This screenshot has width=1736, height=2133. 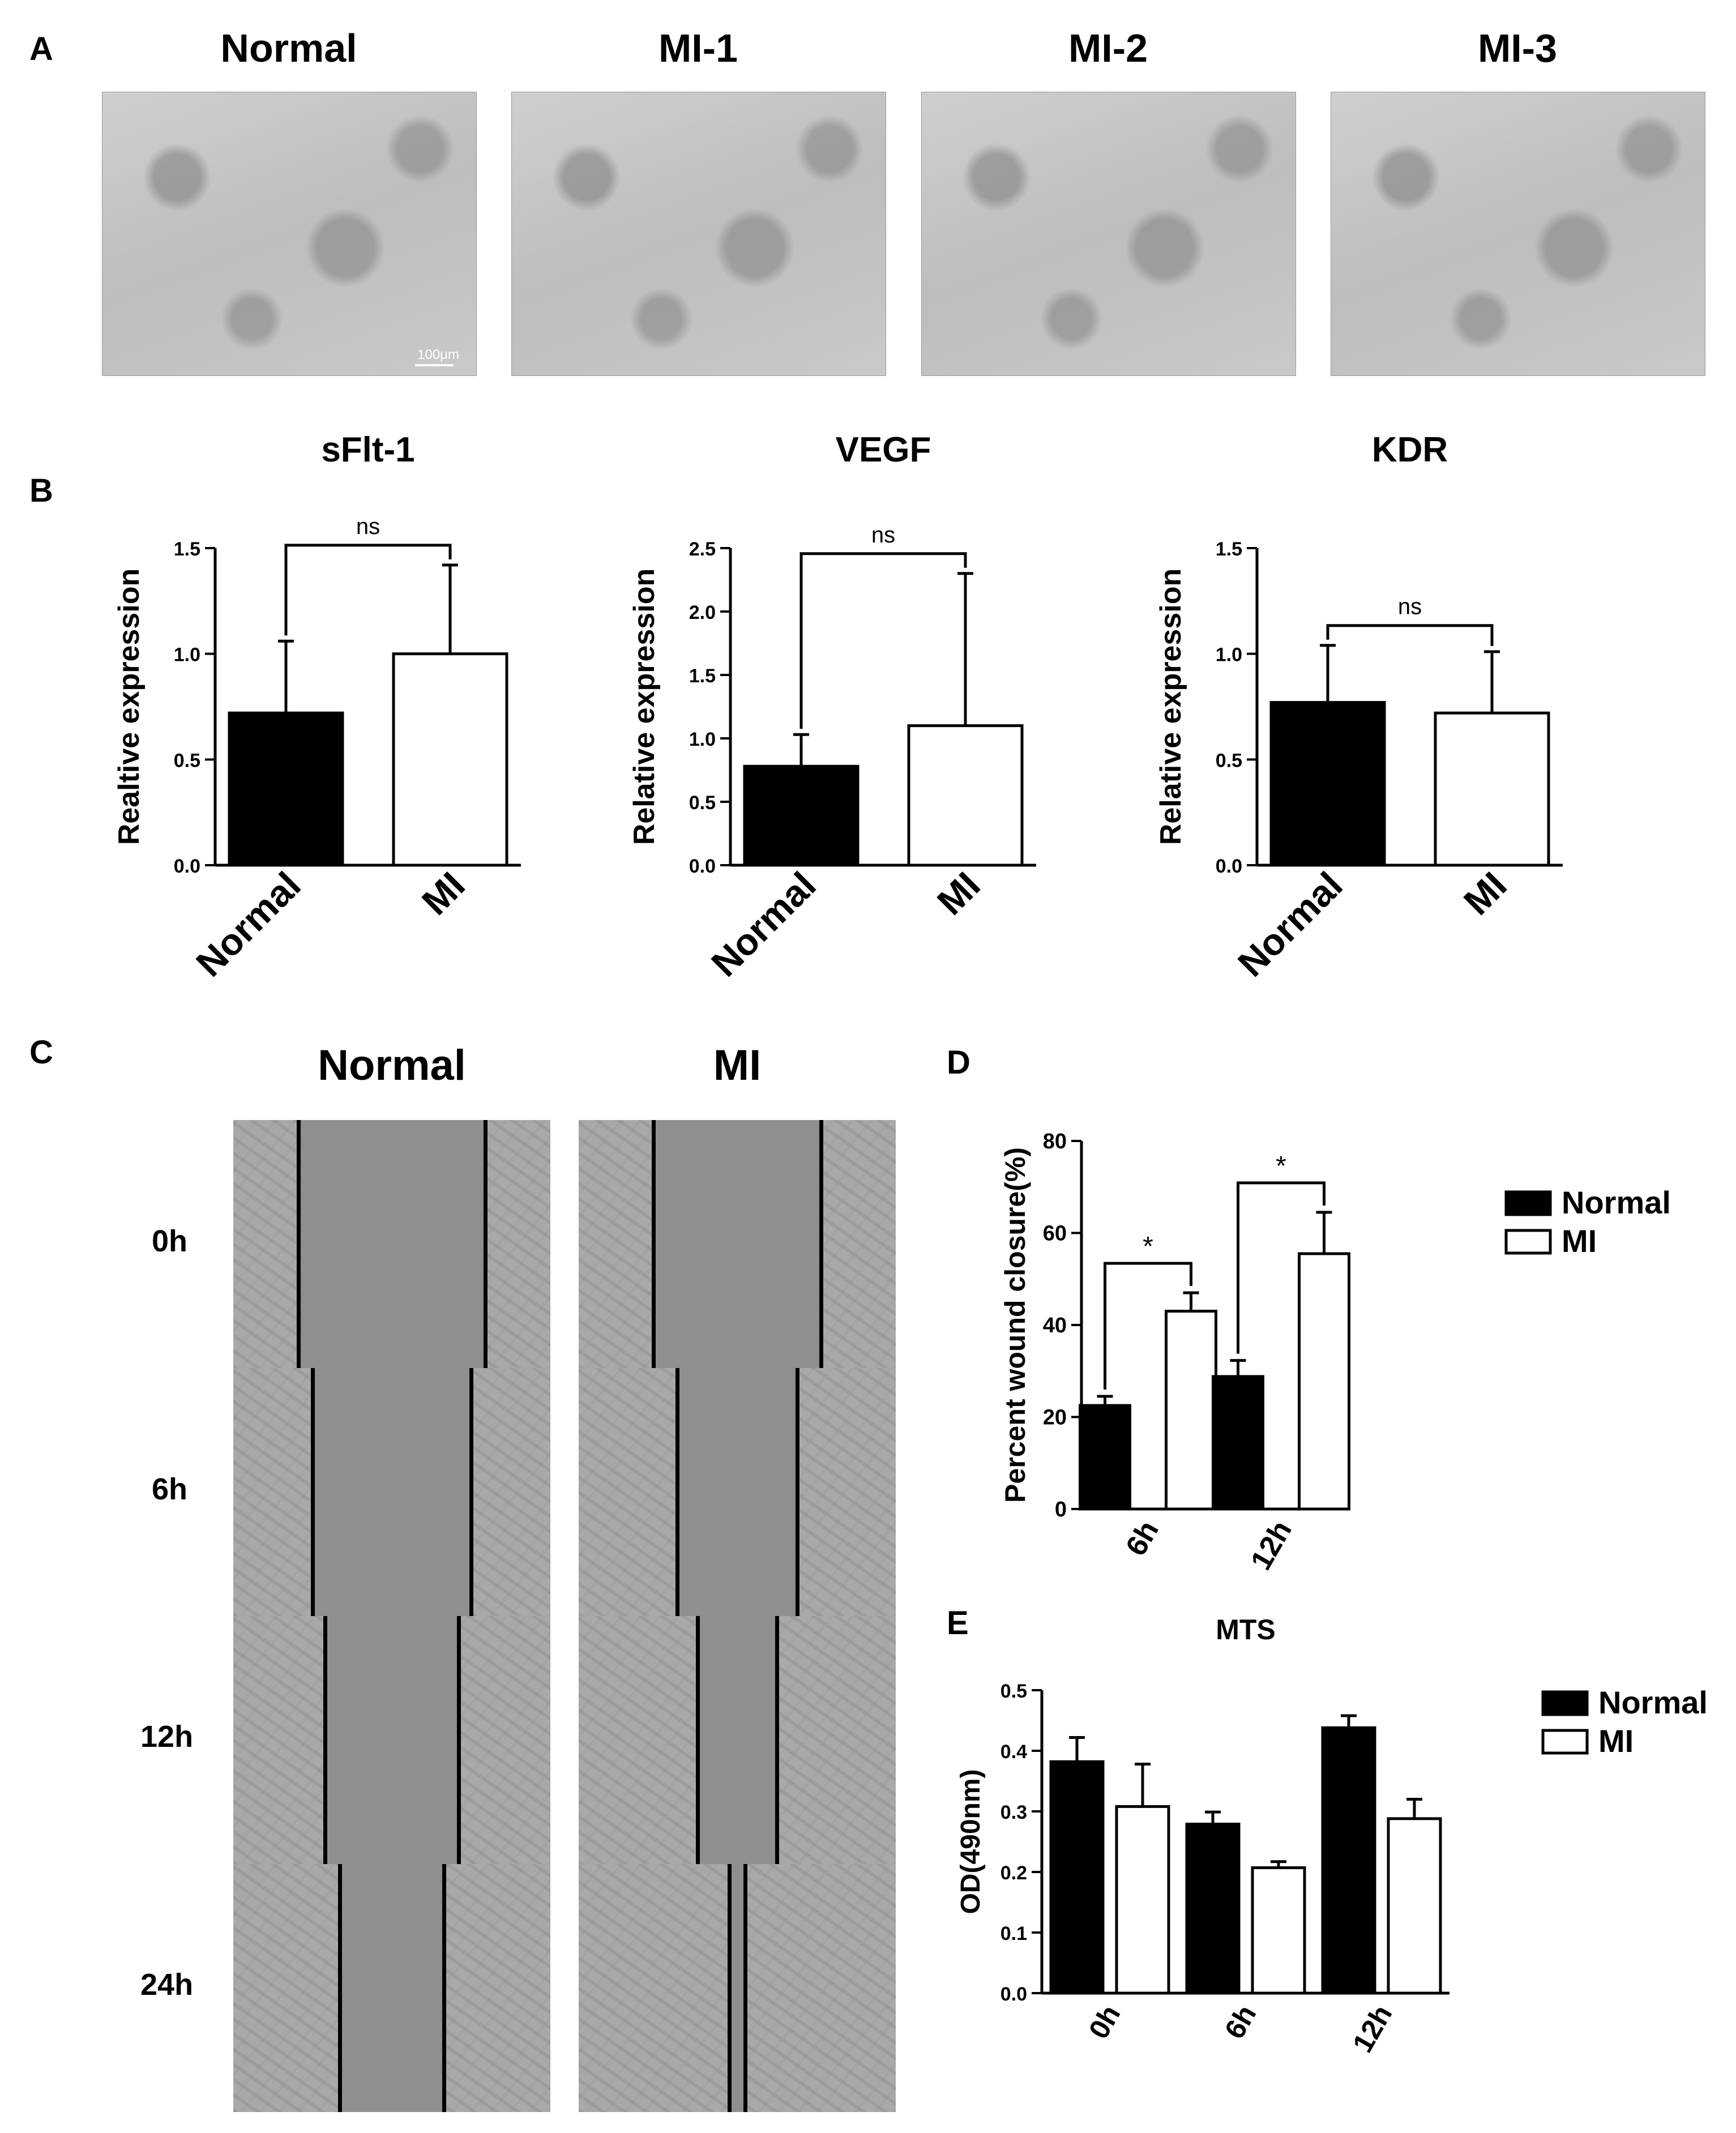 I want to click on panel-a-letter: A, so click(x=41, y=49).